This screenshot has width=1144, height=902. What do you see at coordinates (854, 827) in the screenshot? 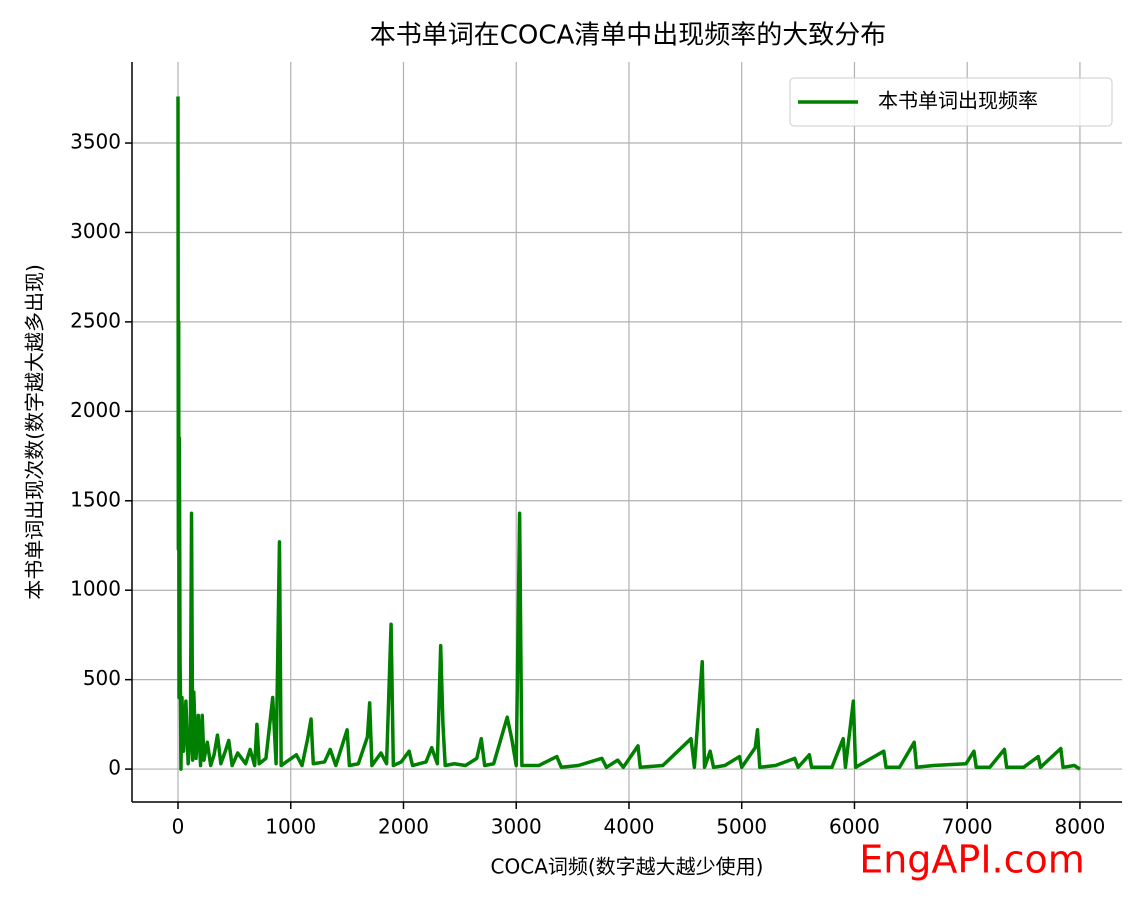
I see `x-tick-label: 6000` at bounding box center [854, 827].